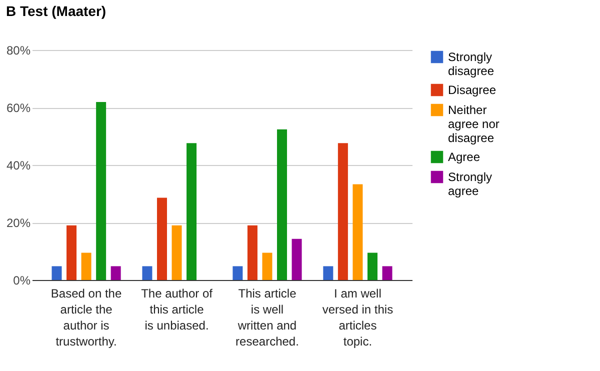  What do you see at coordinates (18, 165) in the screenshot?
I see `y-tick-label: 40%` at bounding box center [18, 165].